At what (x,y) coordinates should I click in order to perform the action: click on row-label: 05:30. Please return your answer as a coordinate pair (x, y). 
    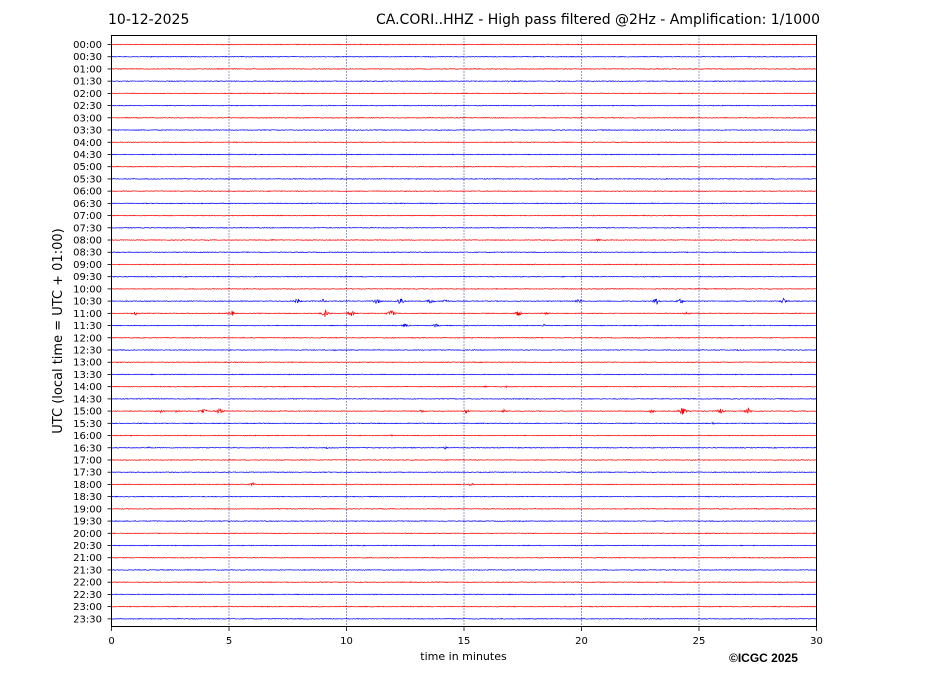
    Looking at the image, I should click on (87, 179).